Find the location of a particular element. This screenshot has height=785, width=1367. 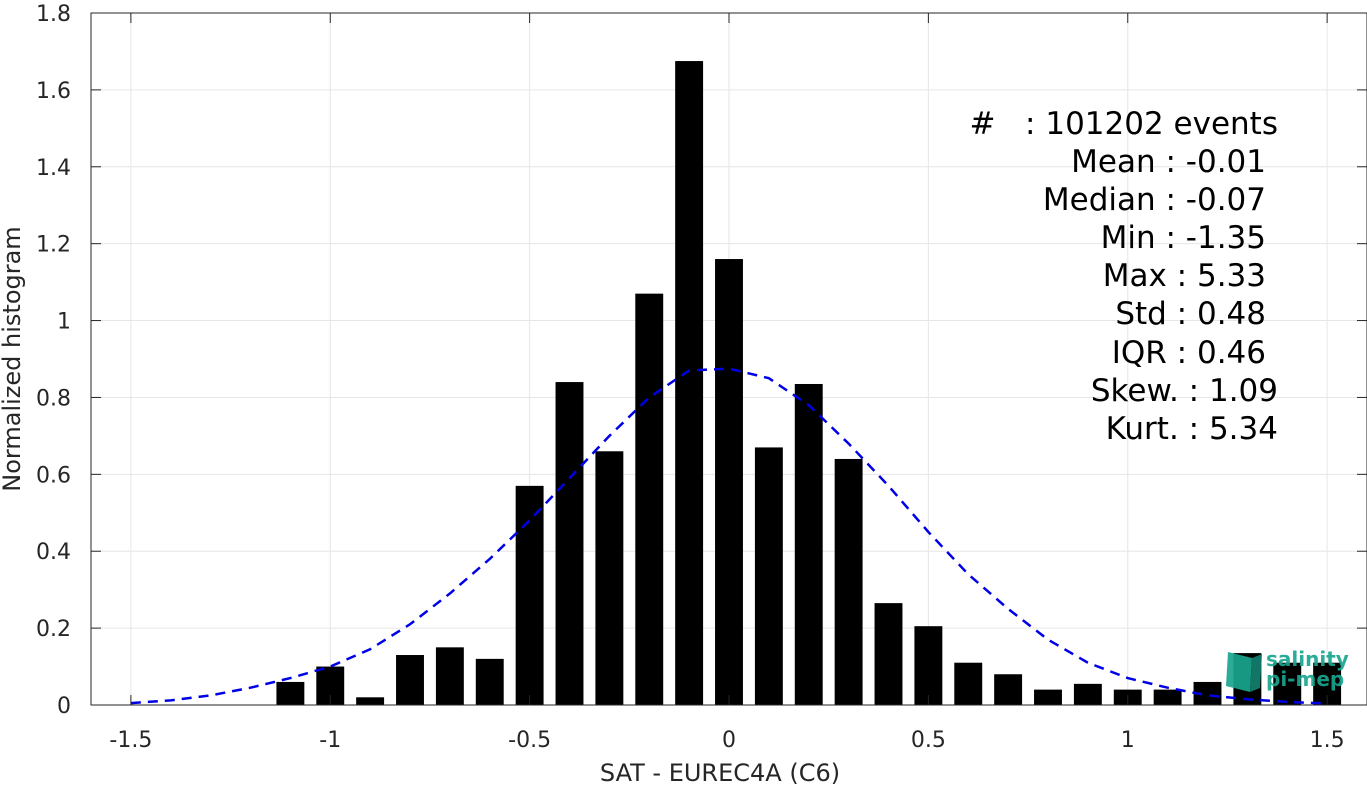

stats-skew: Skew. : 1.09 is located at coordinates (1184, 391).